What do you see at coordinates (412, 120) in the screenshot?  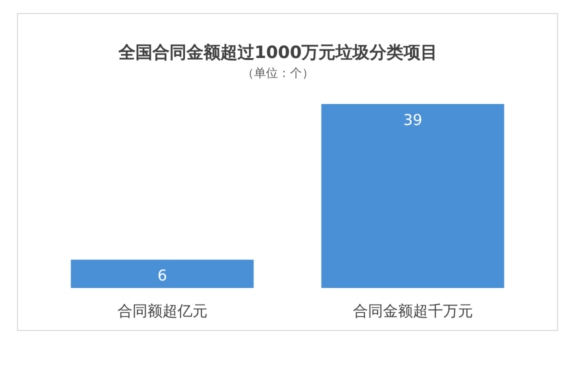 I see `data-label: 39` at bounding box center [412, 120].